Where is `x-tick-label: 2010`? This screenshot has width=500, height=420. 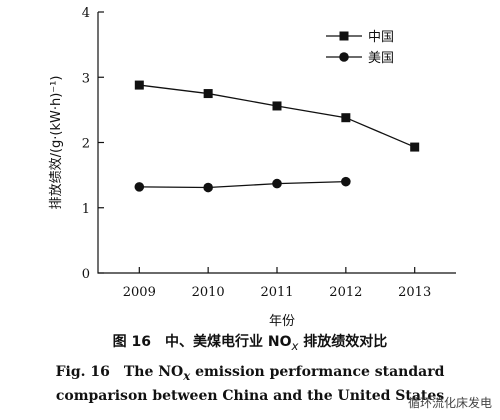
x-tick-label: 2010 is located at coordinates (208, 292).